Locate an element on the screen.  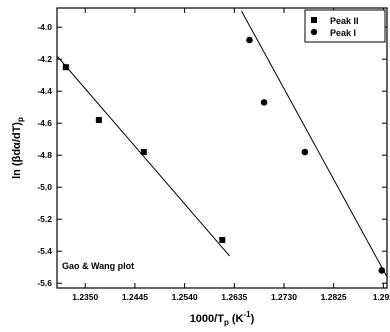
x-axis-title: 1000/Tp (K-1) is located at coordinates (222, 318).